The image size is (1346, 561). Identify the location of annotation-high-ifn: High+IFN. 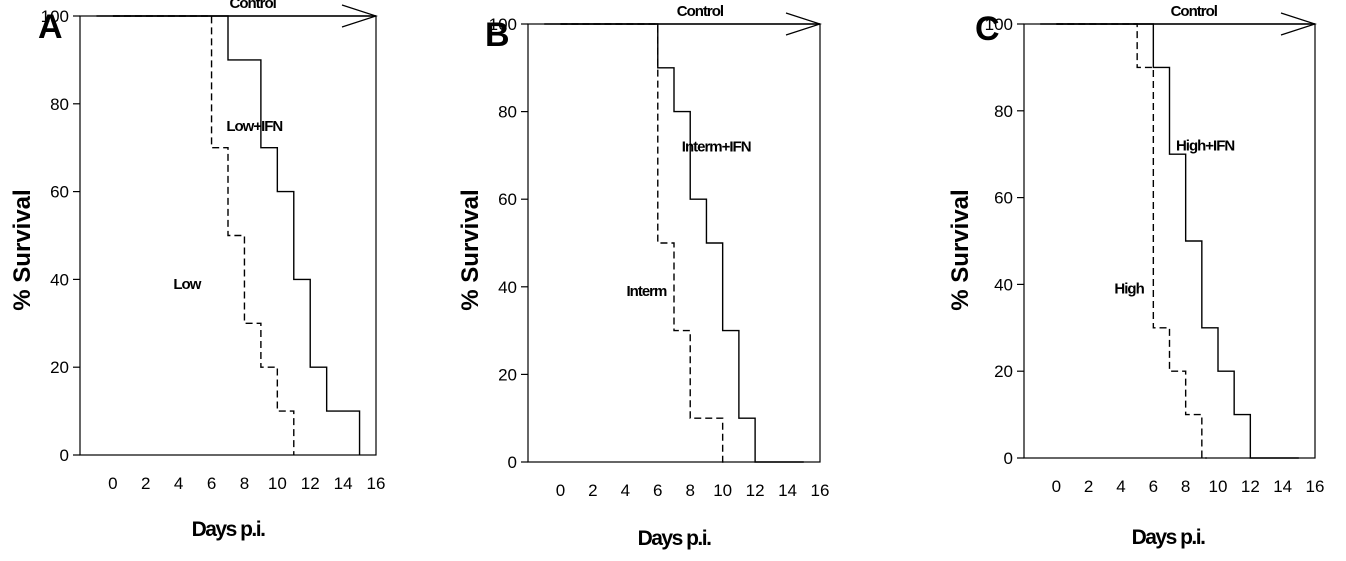
(1205, 146).